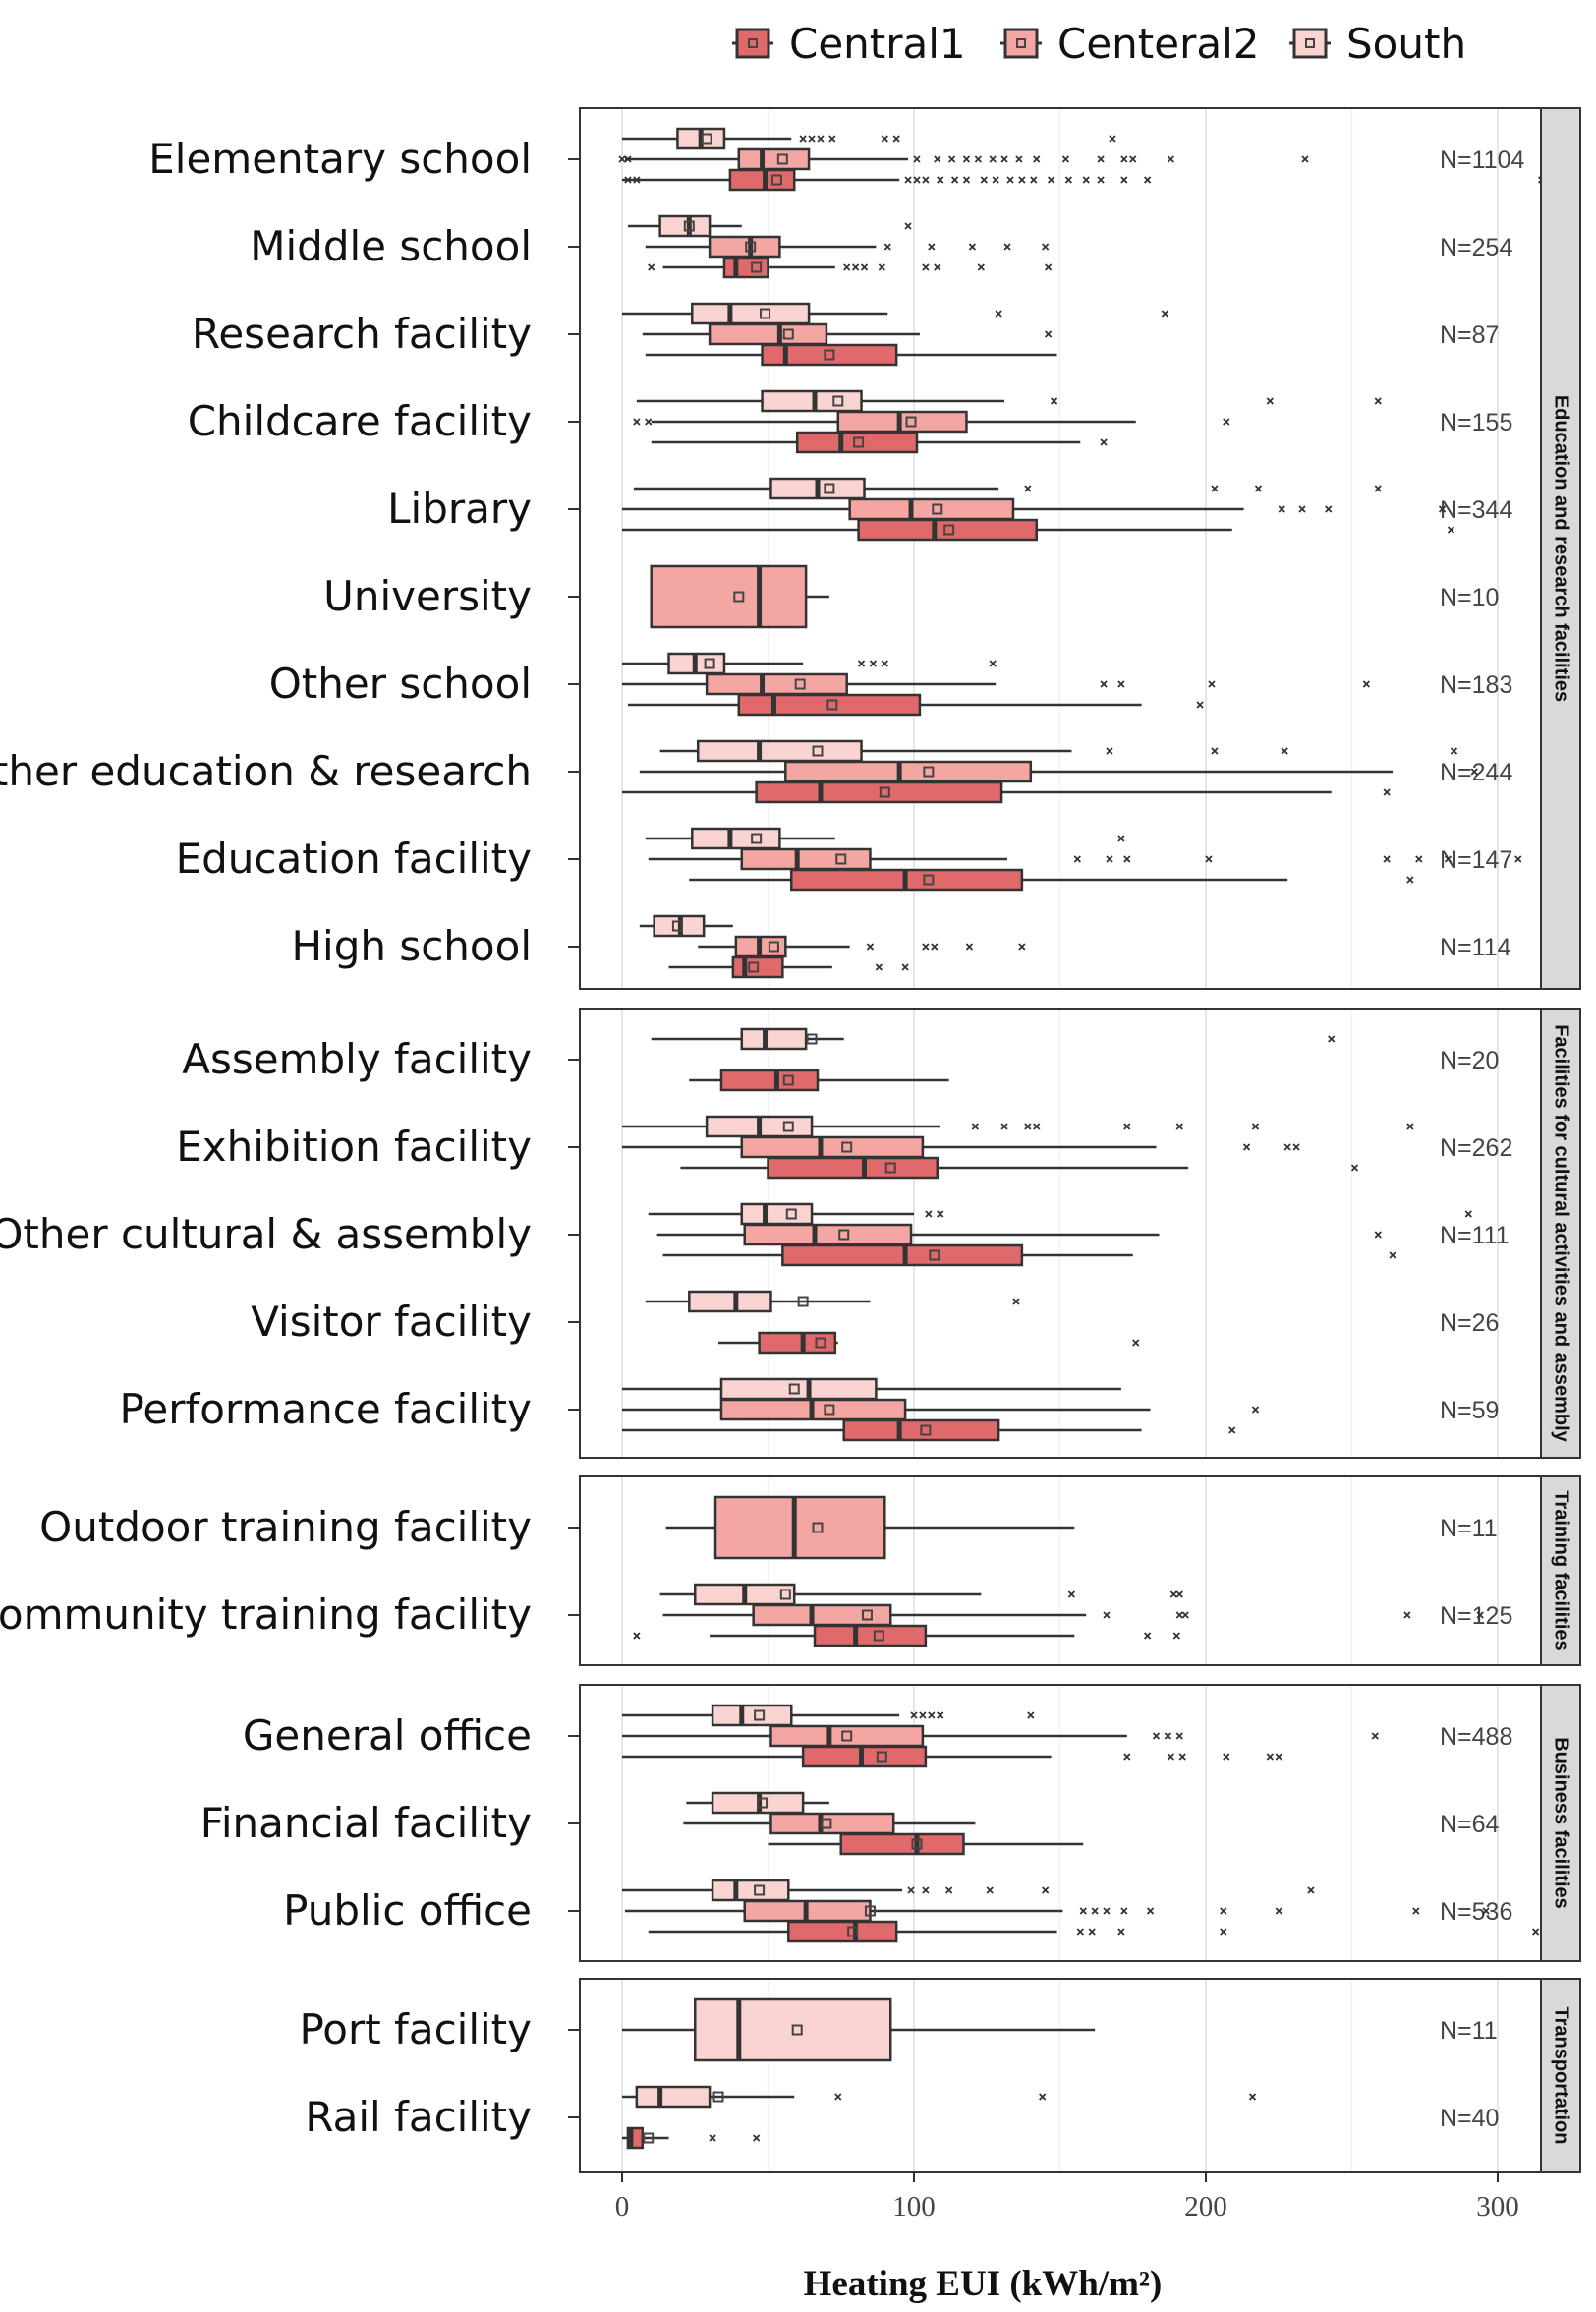 This screenshot has height=2312, width=1596. I want to click on category-label: Library, so click(459, 509).